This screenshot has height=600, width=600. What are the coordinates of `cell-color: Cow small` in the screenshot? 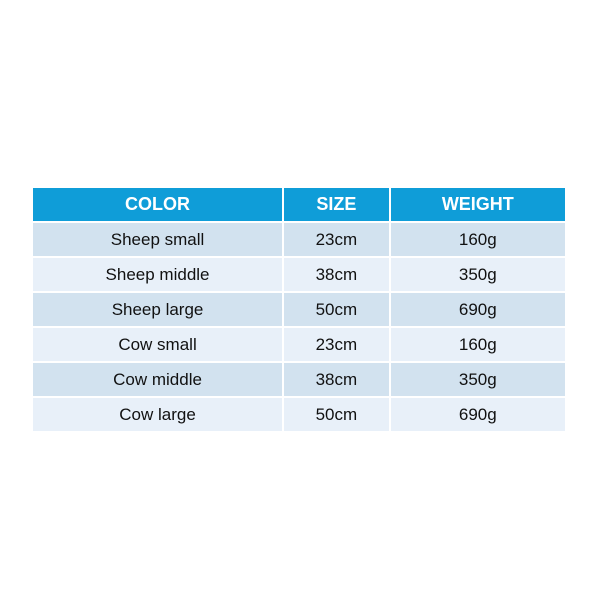 It's located at (159, 345).